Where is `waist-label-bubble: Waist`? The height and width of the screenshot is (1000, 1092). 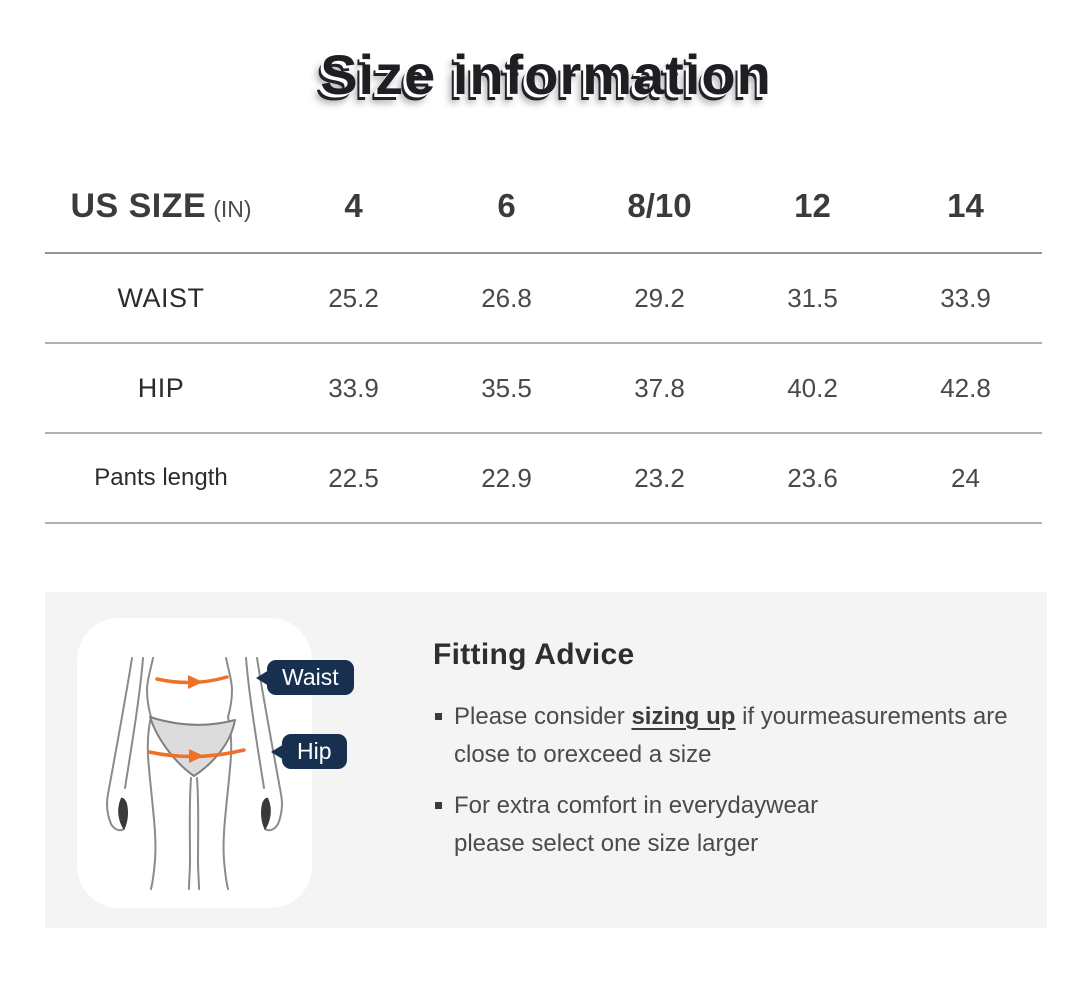 waist-label-bubble: Waist is located at coordinates (310, 677).